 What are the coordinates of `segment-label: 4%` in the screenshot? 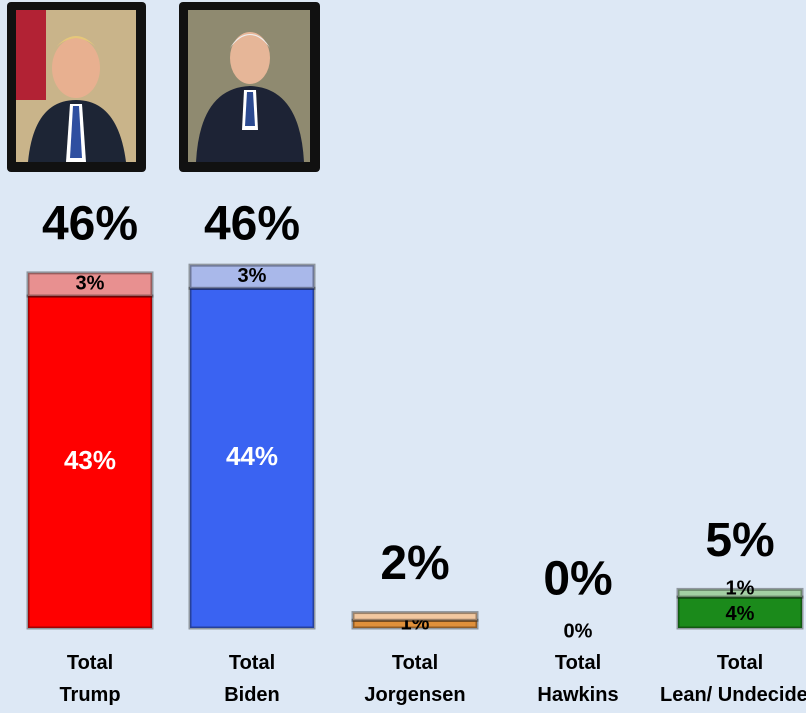 It's located at (740, 614).